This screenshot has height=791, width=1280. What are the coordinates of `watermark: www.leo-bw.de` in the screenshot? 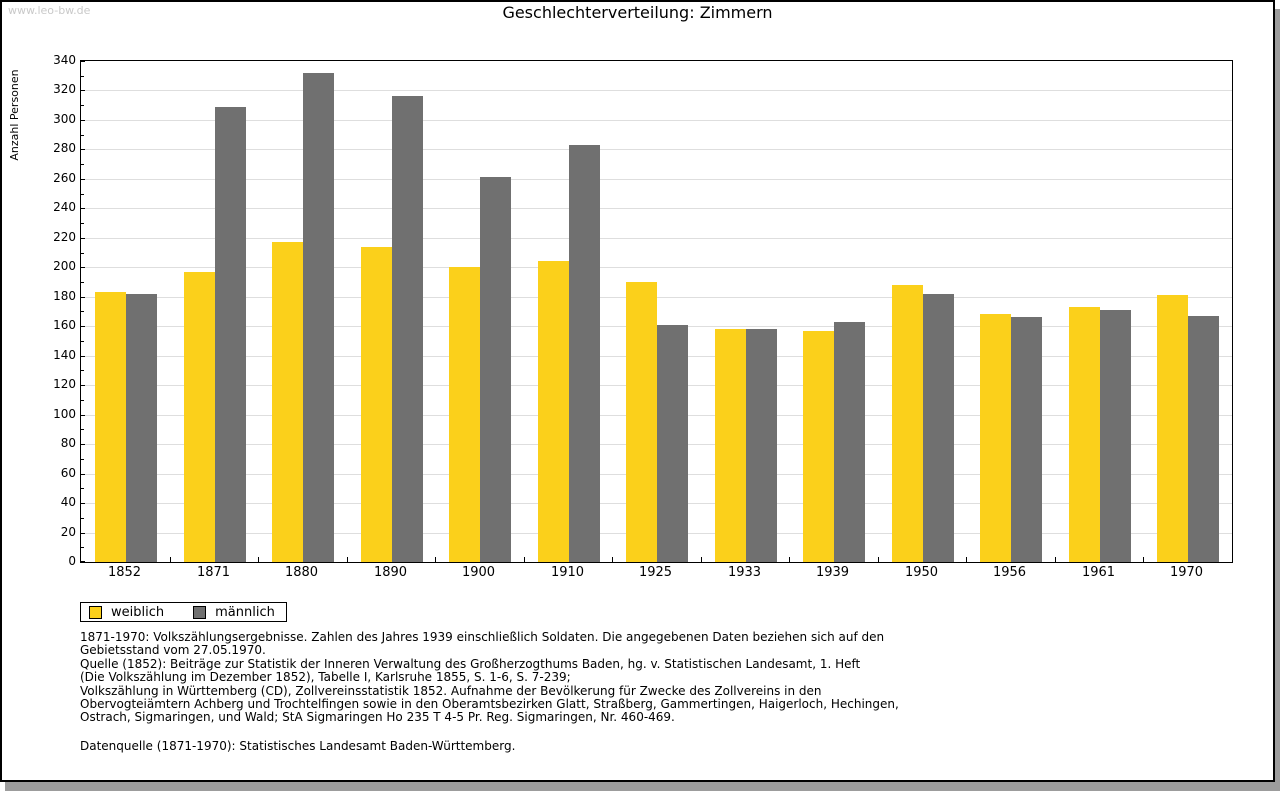 It's located at (49, 10).